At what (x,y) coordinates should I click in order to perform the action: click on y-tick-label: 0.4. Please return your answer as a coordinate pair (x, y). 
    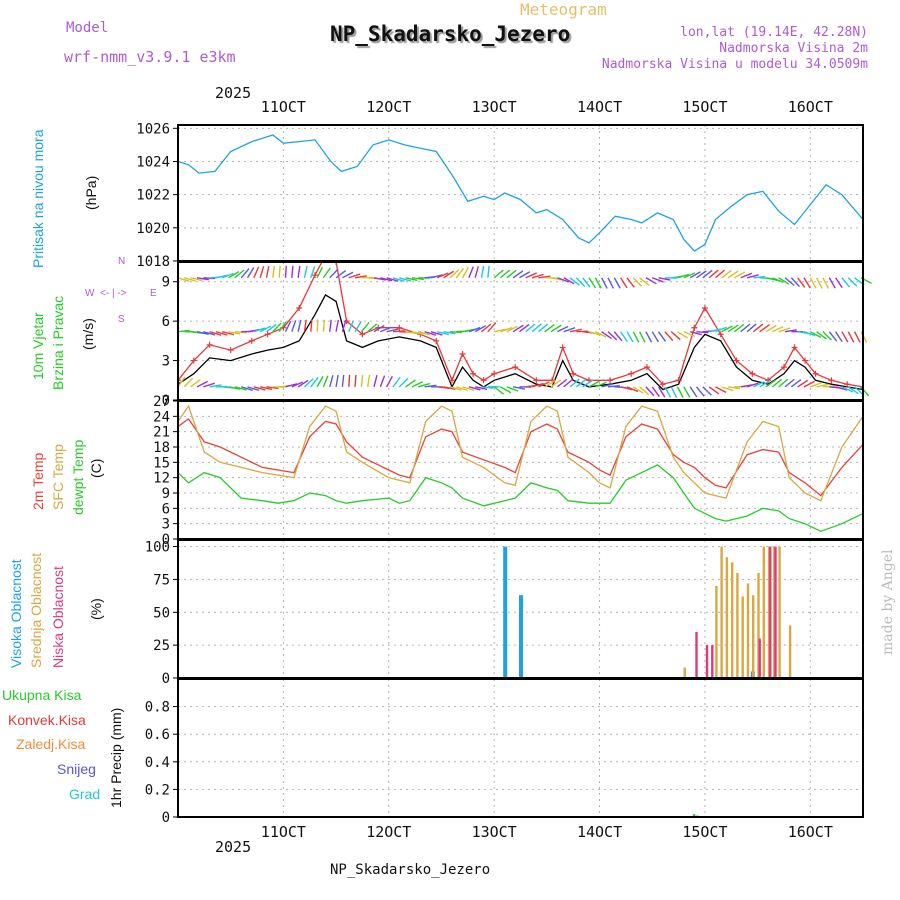
    Looking at the image, I should click on (157, 763).